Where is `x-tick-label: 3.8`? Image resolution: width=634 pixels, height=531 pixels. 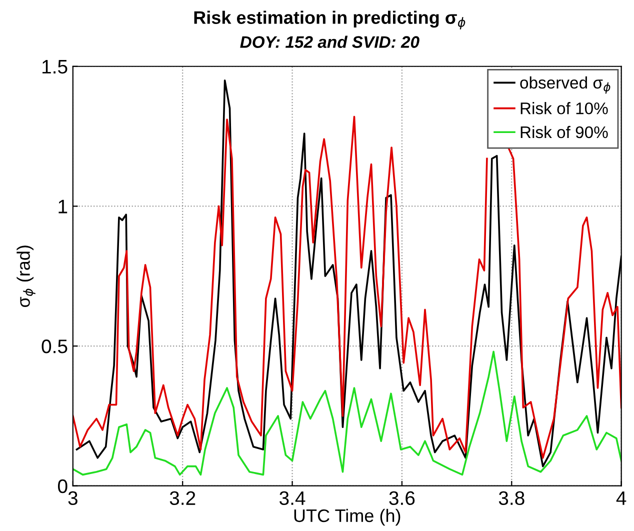 x-tick-label: 3.8 is located at coordinates (511, 498).